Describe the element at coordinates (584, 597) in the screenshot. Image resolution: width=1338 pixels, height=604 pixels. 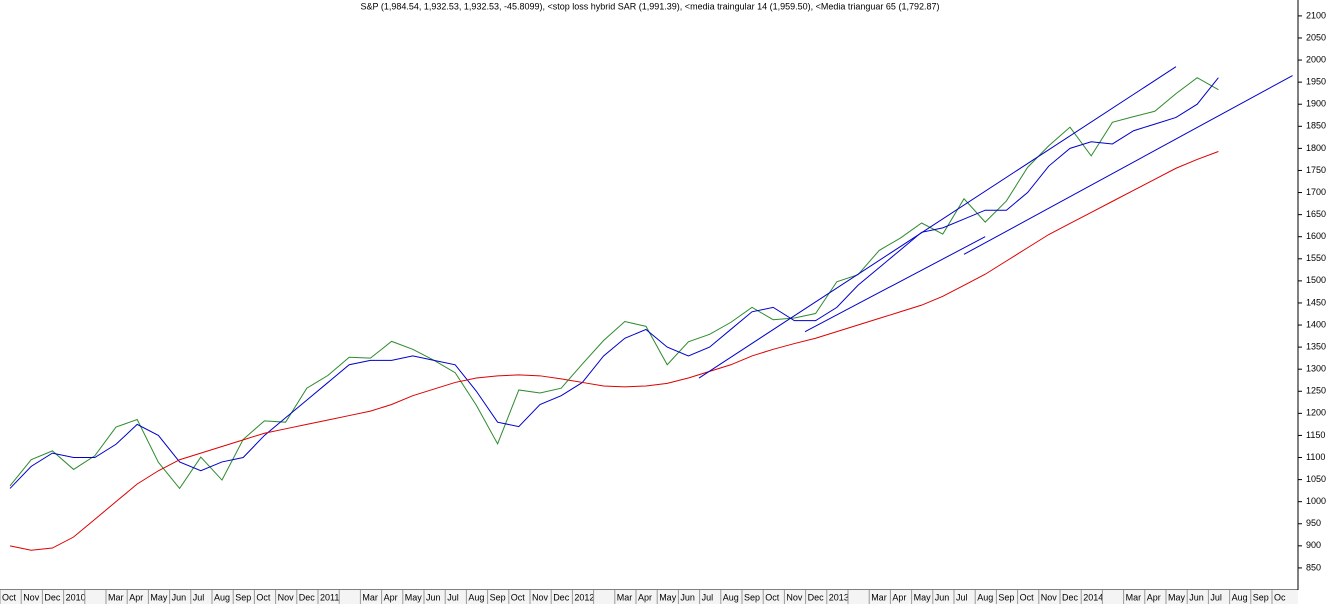
I see `x-tick-label: 2012` at that location.